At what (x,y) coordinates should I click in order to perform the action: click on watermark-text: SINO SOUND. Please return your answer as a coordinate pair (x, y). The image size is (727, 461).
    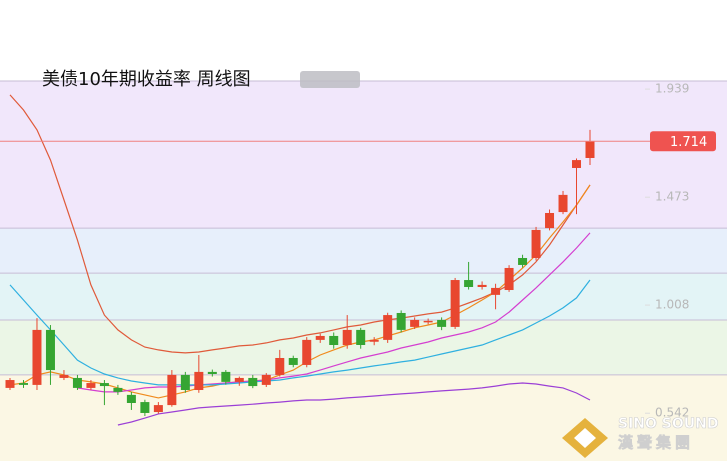
    Looking at the image, I should click on (668, 424).